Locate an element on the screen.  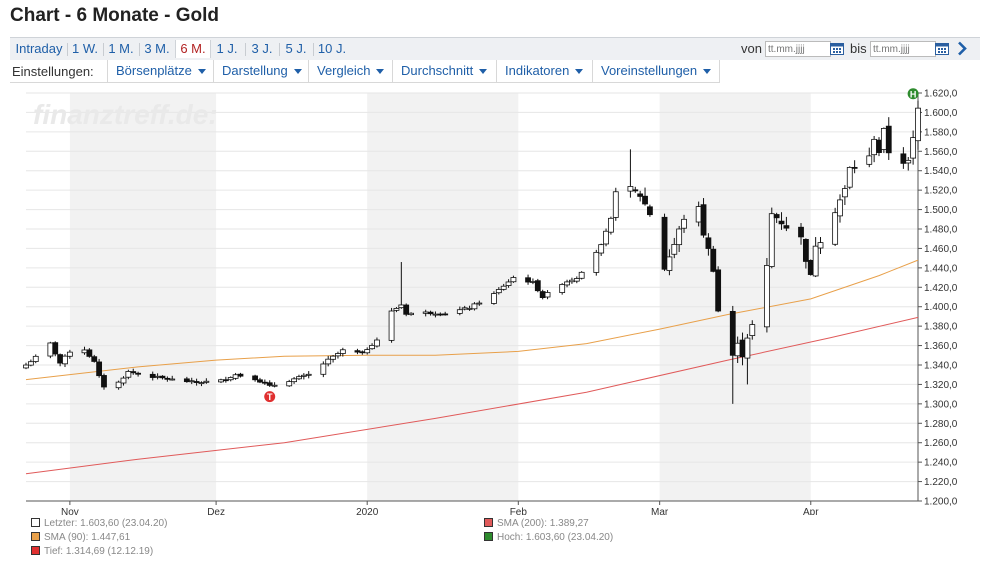
range-tab-10y: 10 J. is located at coordinates (332, 48).